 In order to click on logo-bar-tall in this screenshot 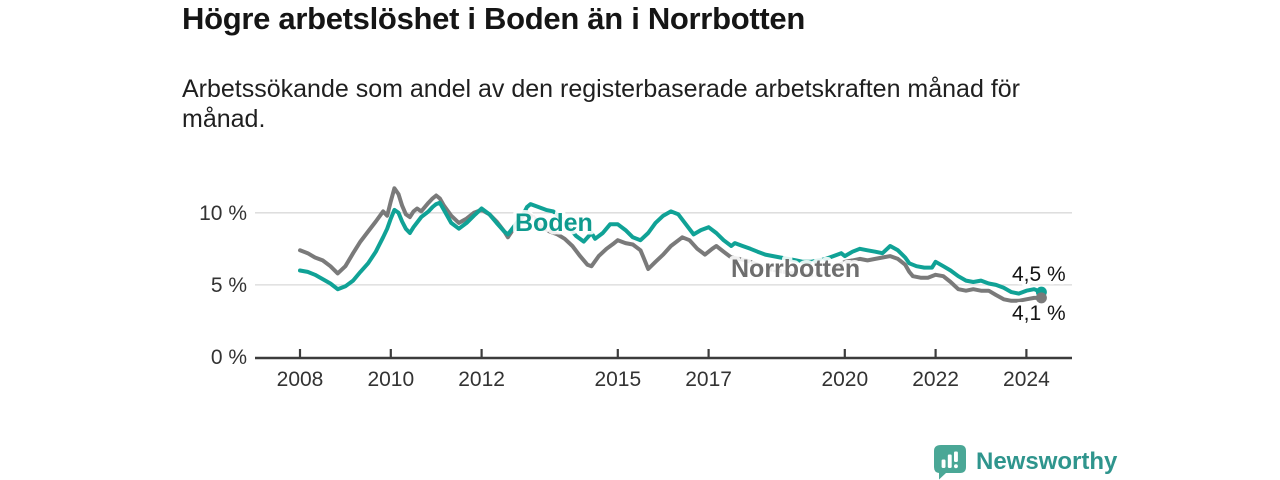, I will do `click(949, 461)`.